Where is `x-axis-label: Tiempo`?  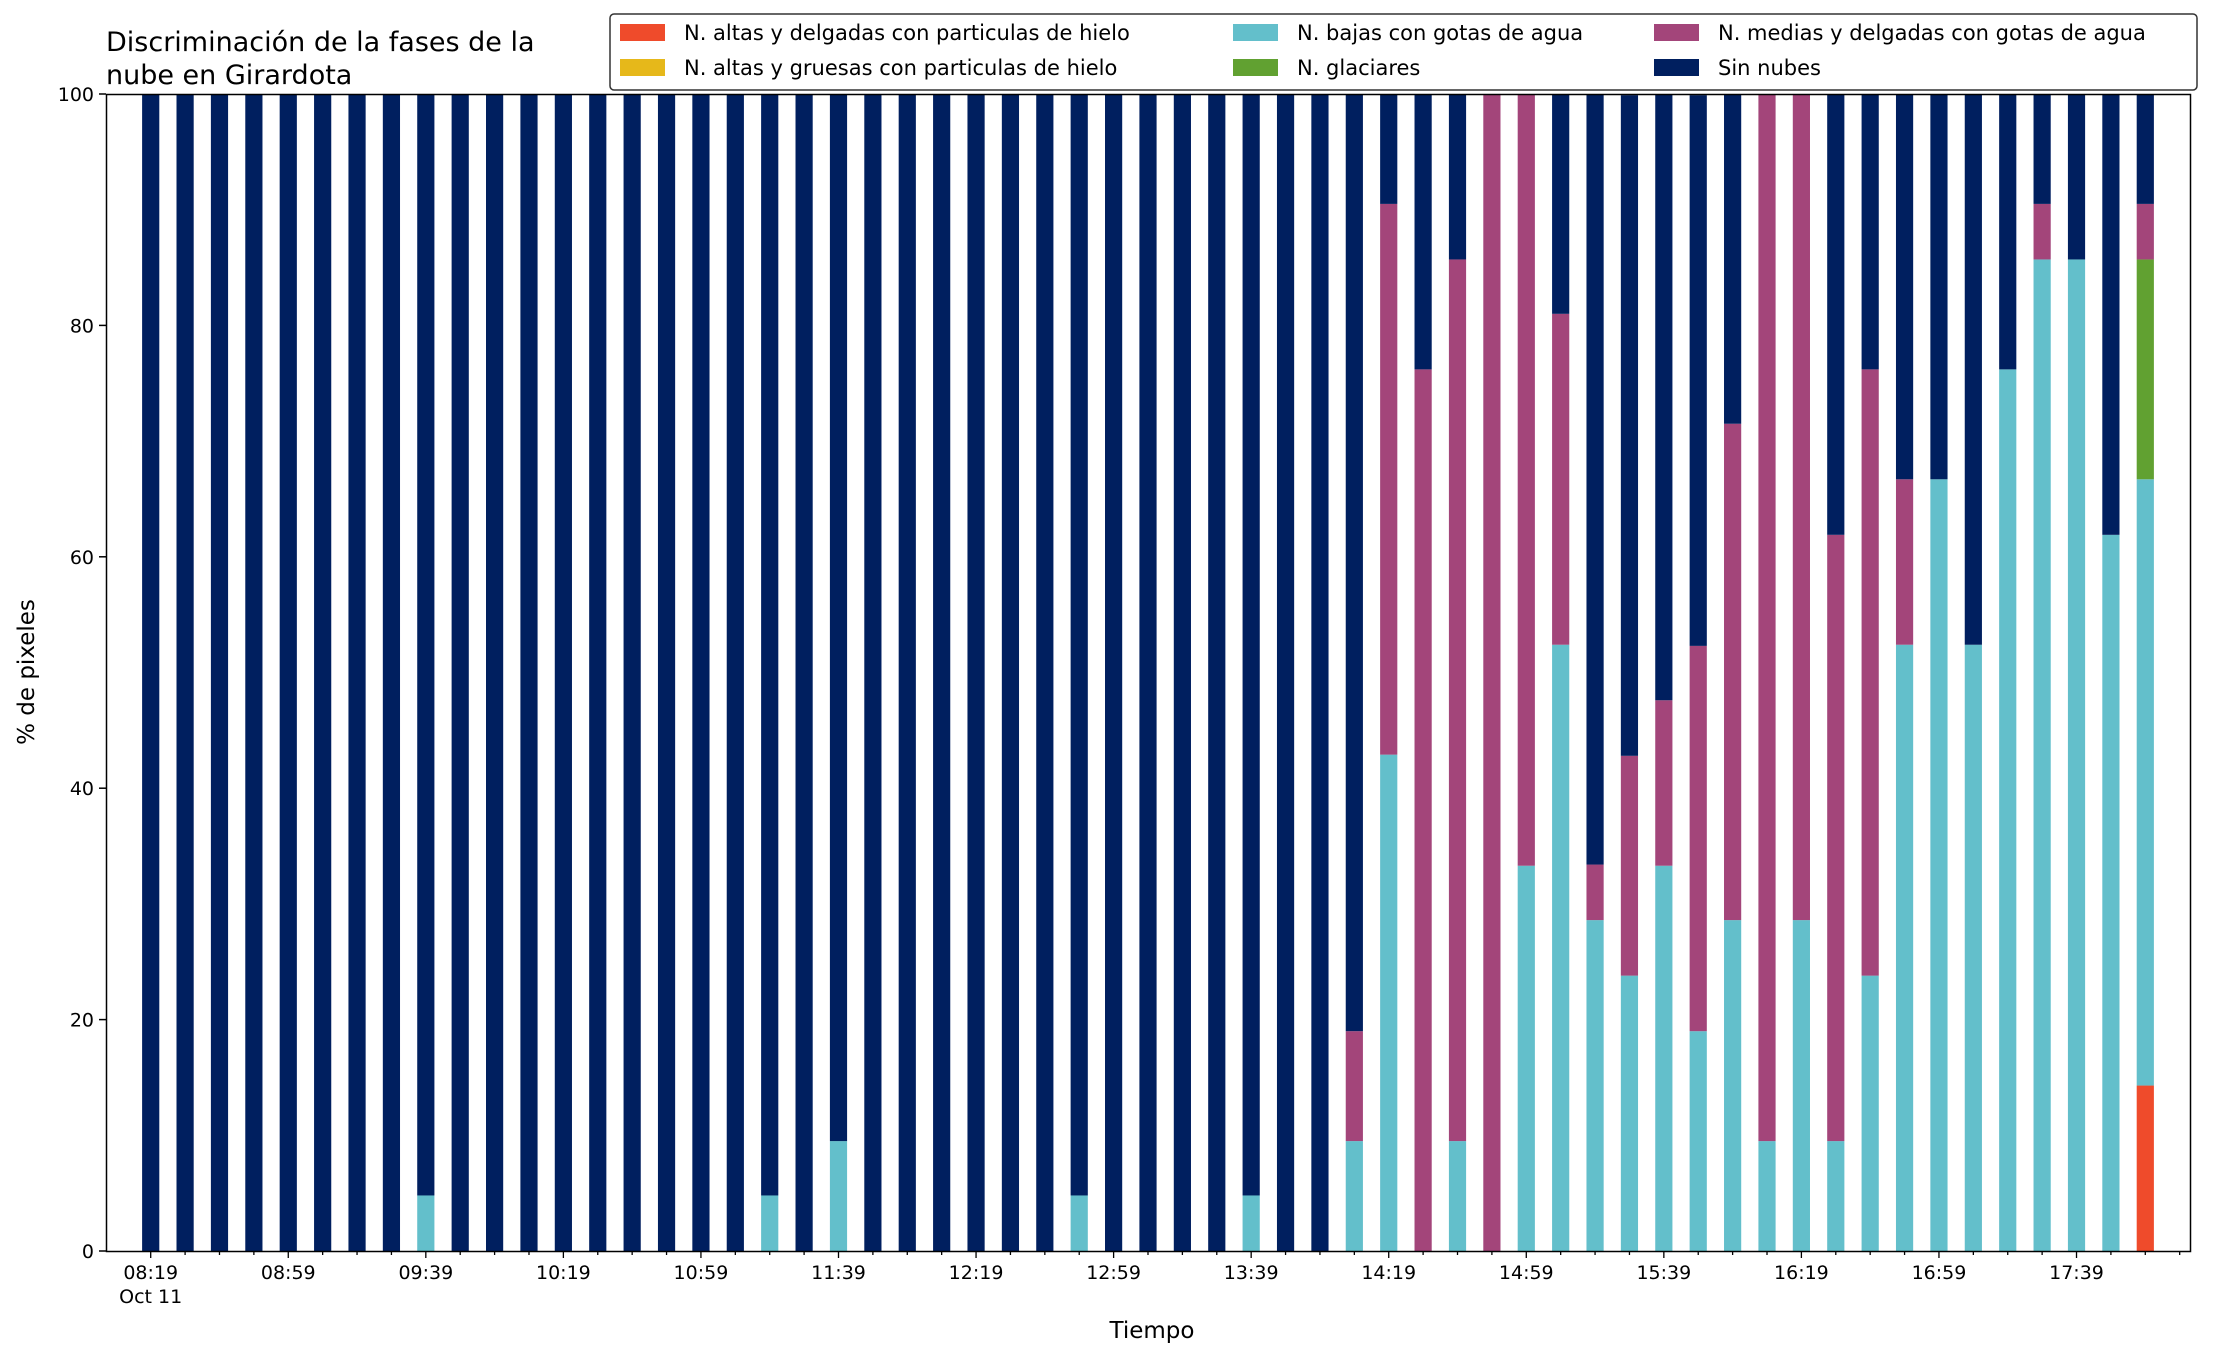
x-axis-label: Tiempo is located at coordinates (1152, 1331).